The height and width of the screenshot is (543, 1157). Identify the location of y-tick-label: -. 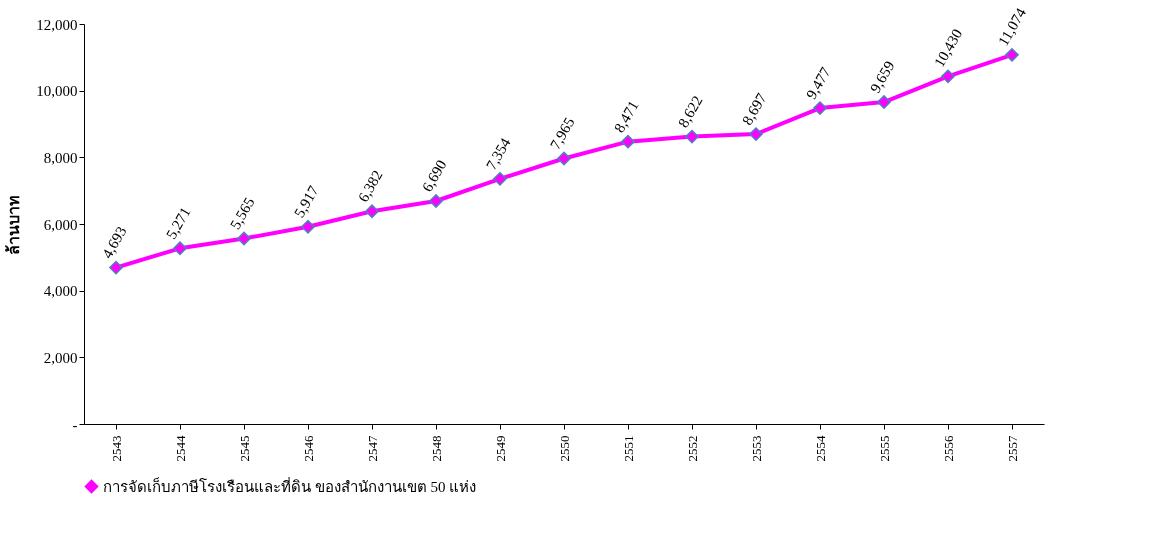
(75, 424).